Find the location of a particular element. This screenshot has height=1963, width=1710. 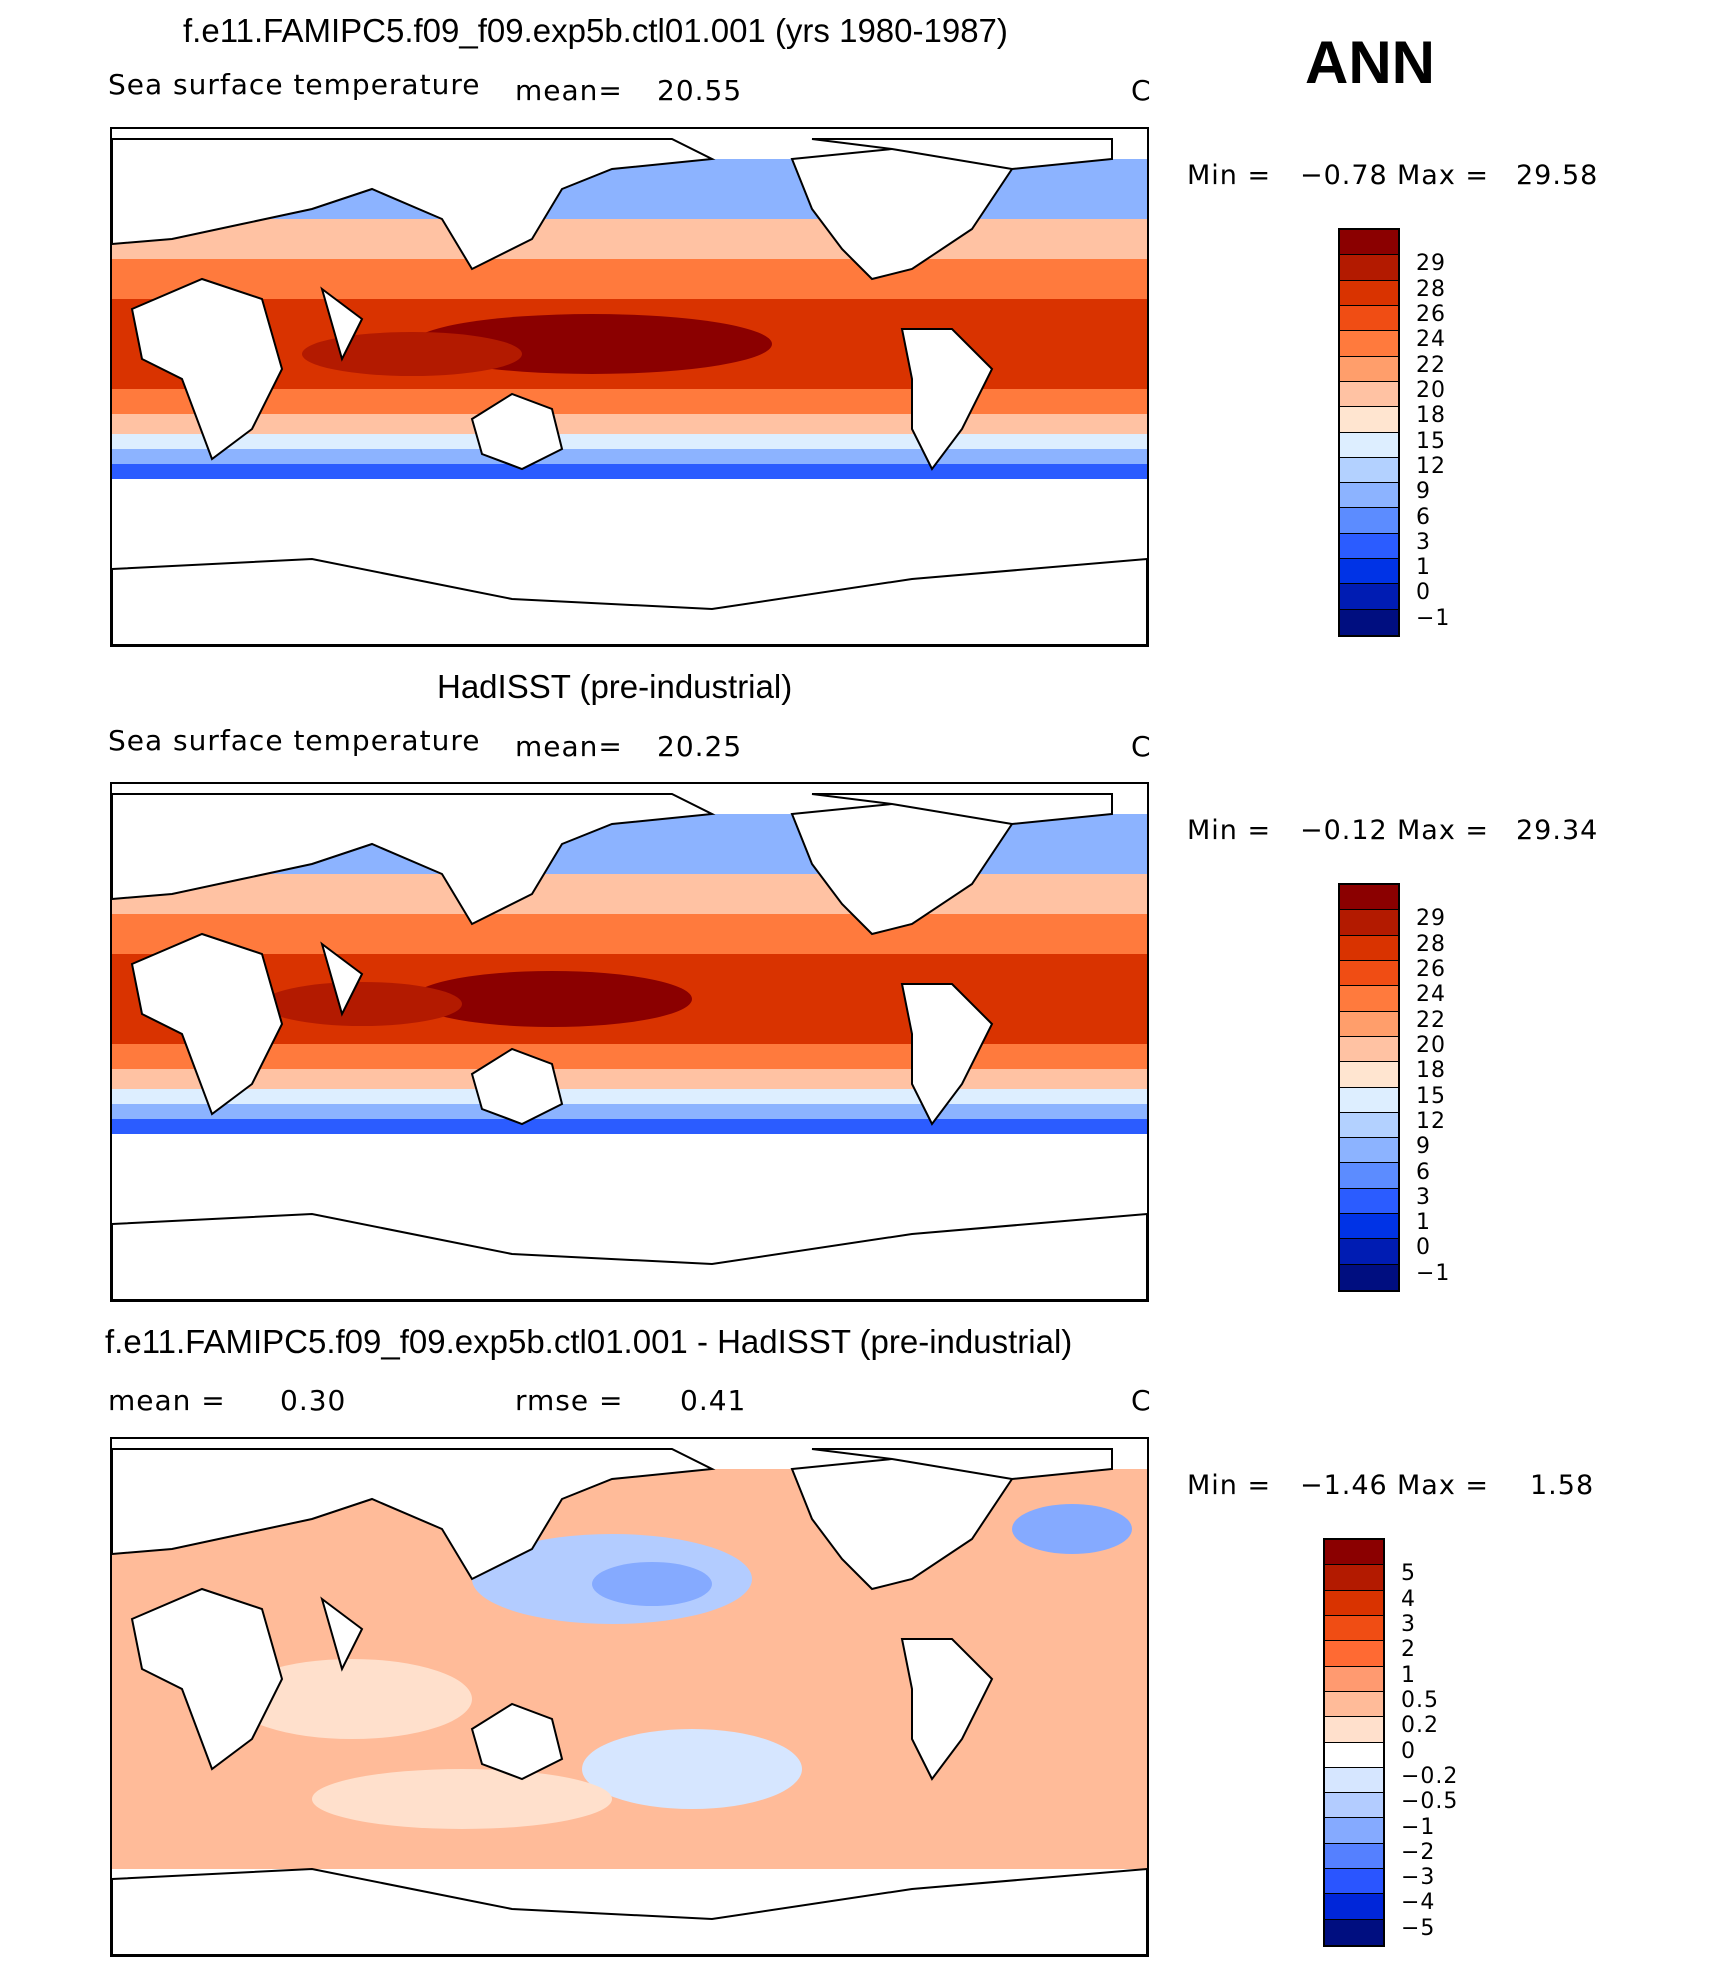

colorbar-tick-label: 2 is located at coordinates (1408, 1650).